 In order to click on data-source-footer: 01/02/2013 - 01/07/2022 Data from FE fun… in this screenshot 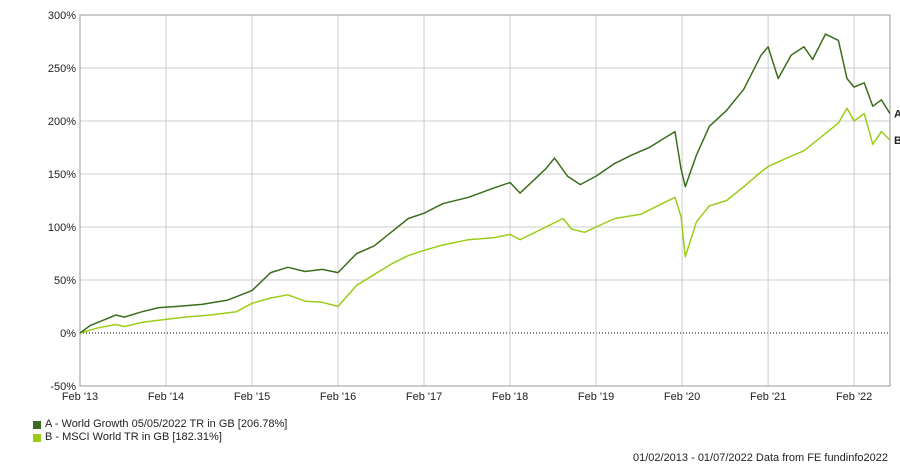, I will do `click(760, 458)`.